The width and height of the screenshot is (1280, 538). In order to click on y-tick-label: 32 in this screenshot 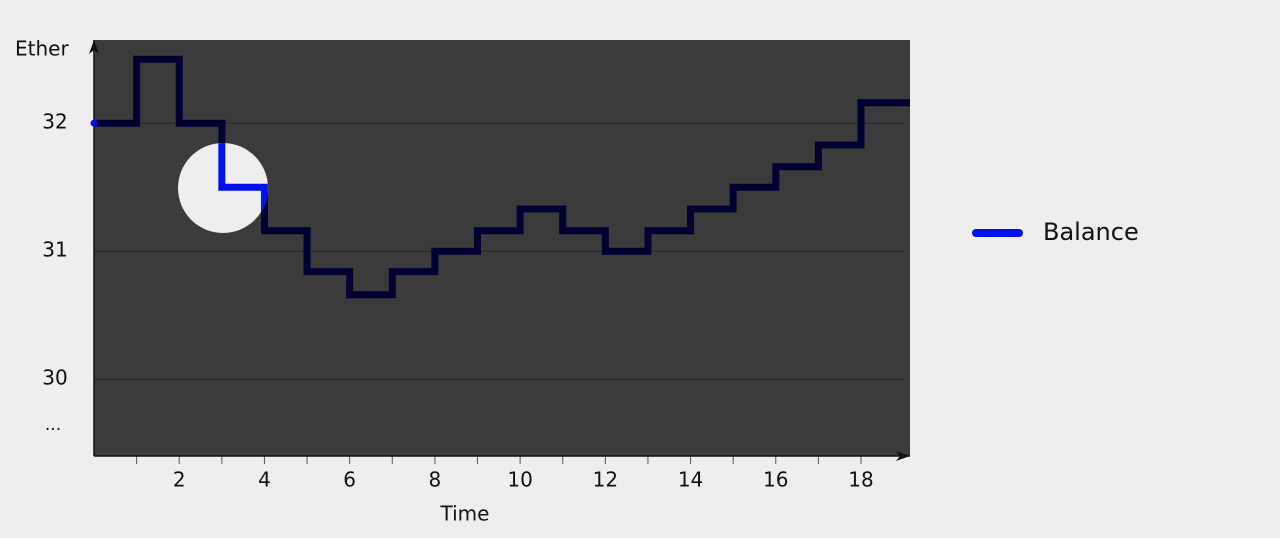, I will do `click(54, 122)`.